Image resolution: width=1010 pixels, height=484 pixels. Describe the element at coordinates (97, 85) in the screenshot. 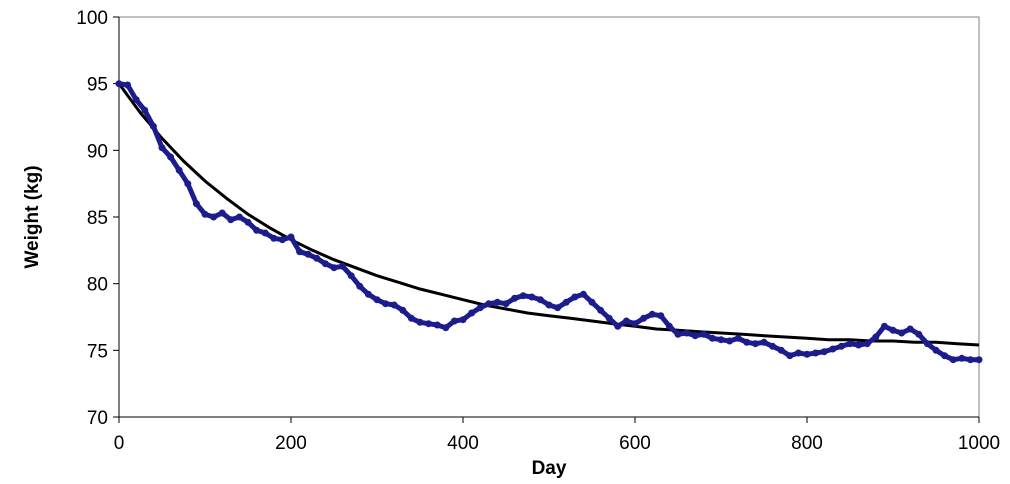

I see `y-tick-label: 95` at that location.